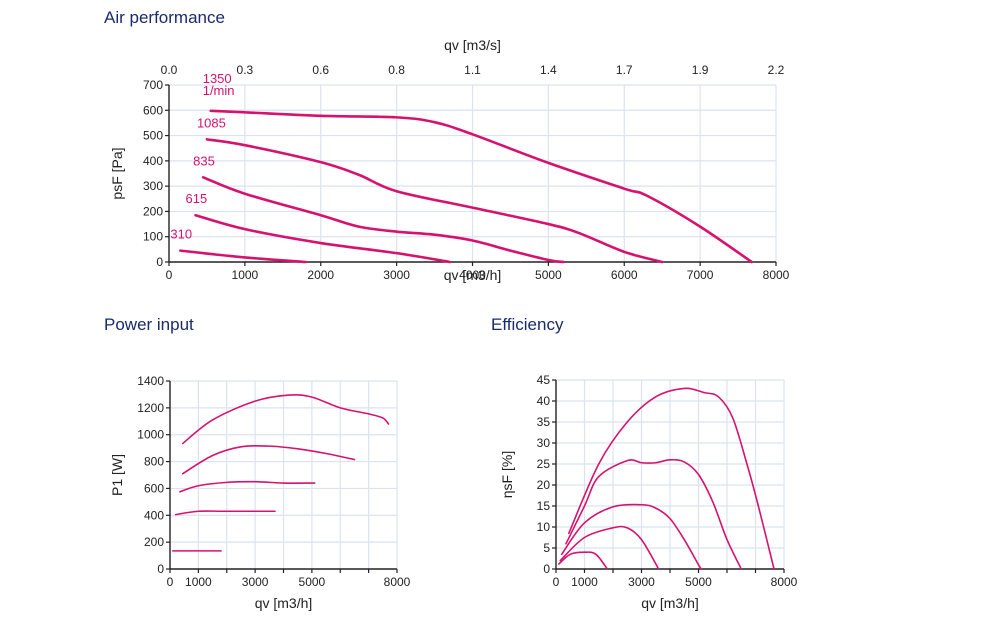  I want to click on air-x-tick-label: 4000, so click(472, 275).